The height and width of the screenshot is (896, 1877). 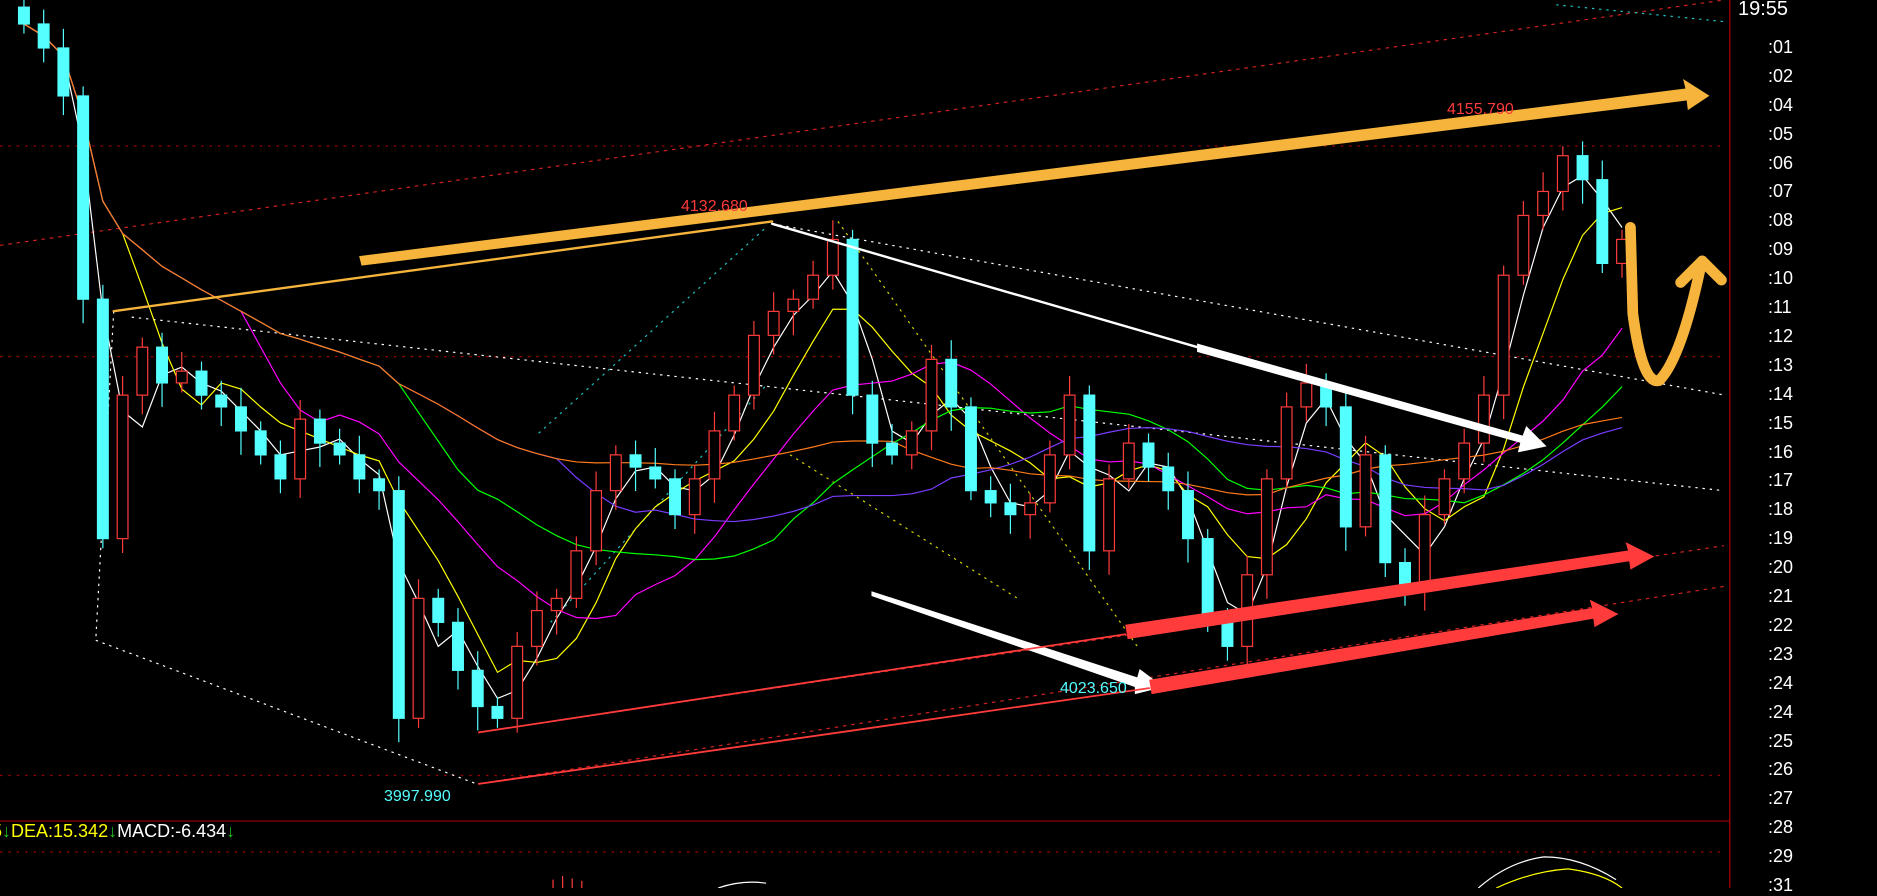 I want to click on time-axis-label: :20, so click(x=1781, y=567).